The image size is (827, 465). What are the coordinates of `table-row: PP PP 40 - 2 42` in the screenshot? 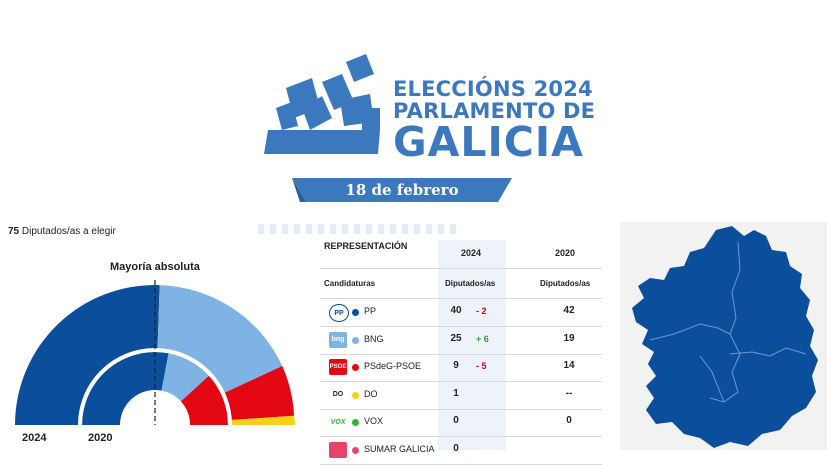 It's located at (461, 312).